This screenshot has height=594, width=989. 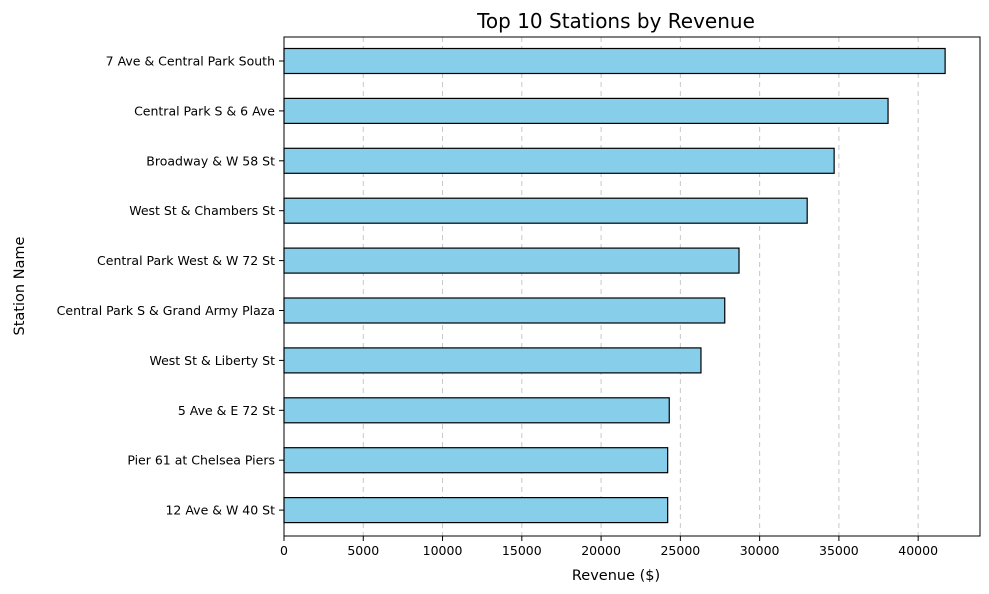 I want to click on y-tick-label-10: 12 Ave & W 40 St, so click(x=220, y=510).